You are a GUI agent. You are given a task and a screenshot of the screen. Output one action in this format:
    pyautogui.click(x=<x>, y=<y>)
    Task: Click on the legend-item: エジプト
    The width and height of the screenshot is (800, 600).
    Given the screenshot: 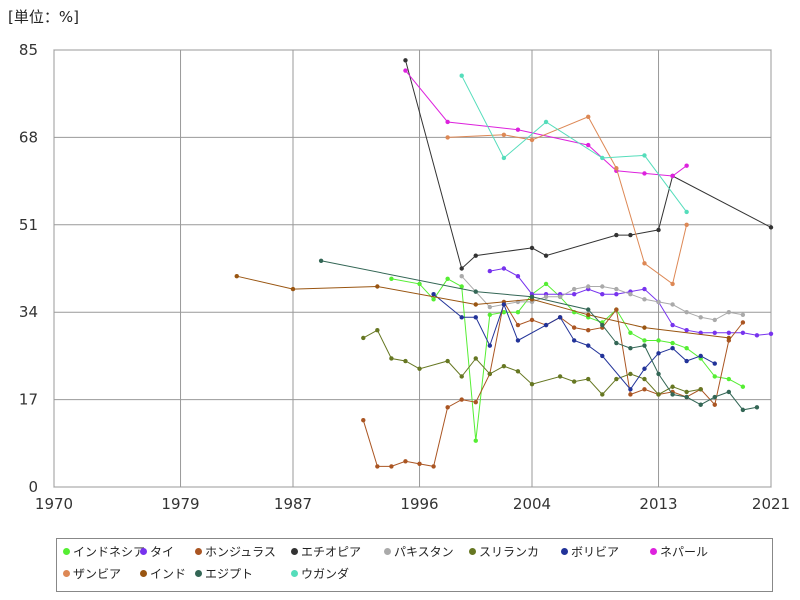 What is the action you would take?
    pyautogui.click(x=224, y=573)
    